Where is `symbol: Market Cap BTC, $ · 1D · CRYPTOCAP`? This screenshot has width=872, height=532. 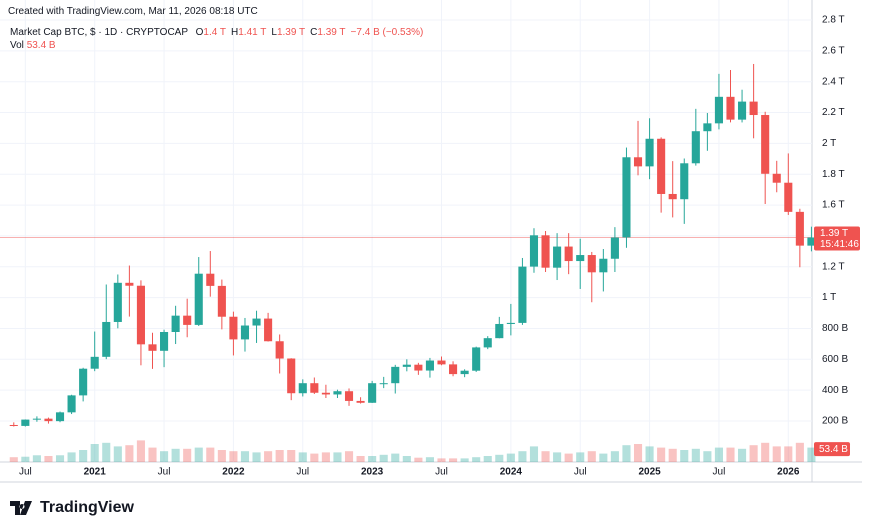 symbol: Market Cap BTC, $ · 1D · CRYPTOCAP is located at coordinates (99, 32).